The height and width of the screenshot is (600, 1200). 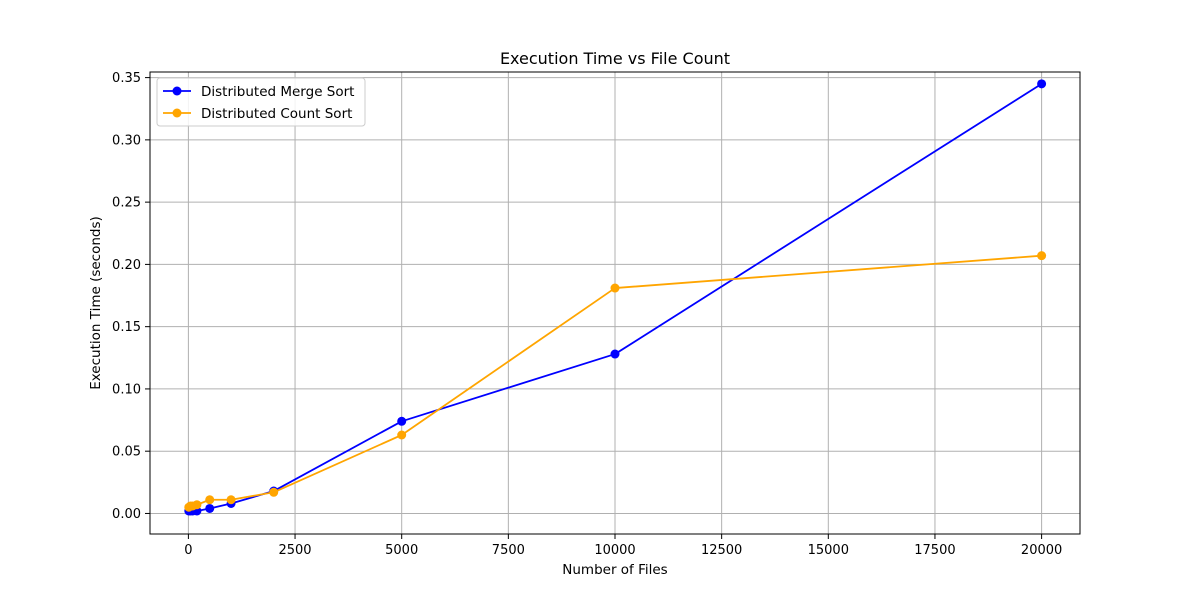 What do you see at coordinates (294, 550) in the screenshot?
I see `x-tick-label: 2500` at bounding box center [294, 550].